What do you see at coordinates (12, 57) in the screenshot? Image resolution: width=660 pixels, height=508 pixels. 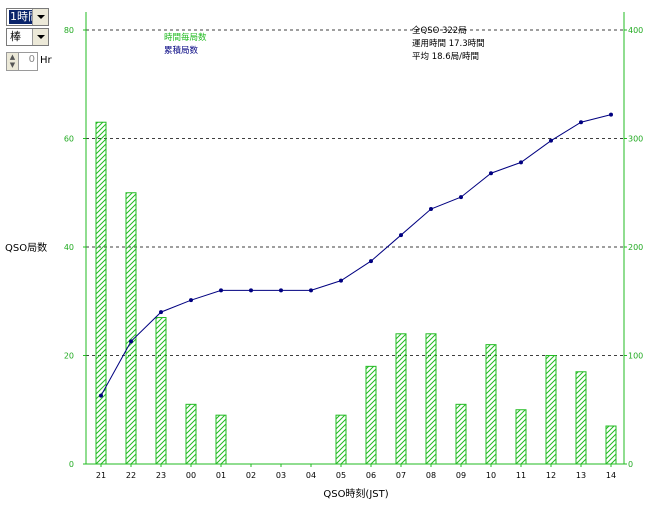 I see `stepper-up-icon: ▲` at bounding box center [12, 57].